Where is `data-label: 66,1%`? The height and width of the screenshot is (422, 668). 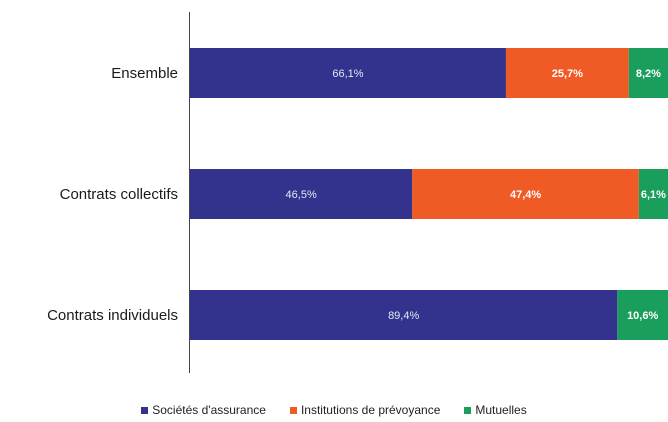
data-label: 66,1% is located at coordinates (347, 74).